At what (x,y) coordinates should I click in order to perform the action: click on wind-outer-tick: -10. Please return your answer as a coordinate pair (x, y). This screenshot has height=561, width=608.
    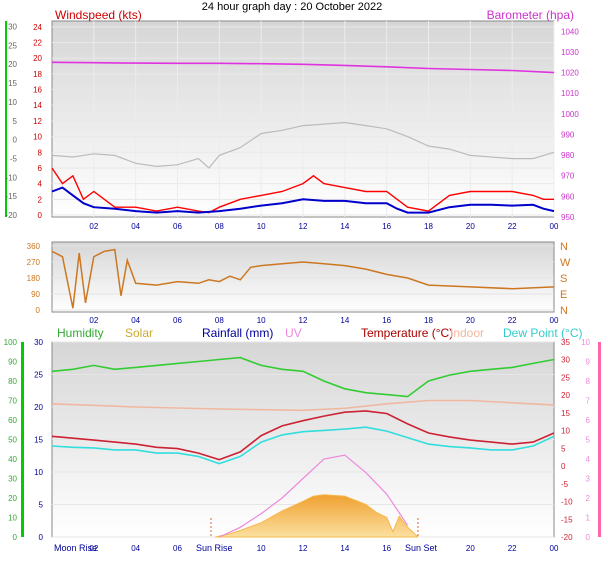
    Looking at the image, I should click on (11, 177).